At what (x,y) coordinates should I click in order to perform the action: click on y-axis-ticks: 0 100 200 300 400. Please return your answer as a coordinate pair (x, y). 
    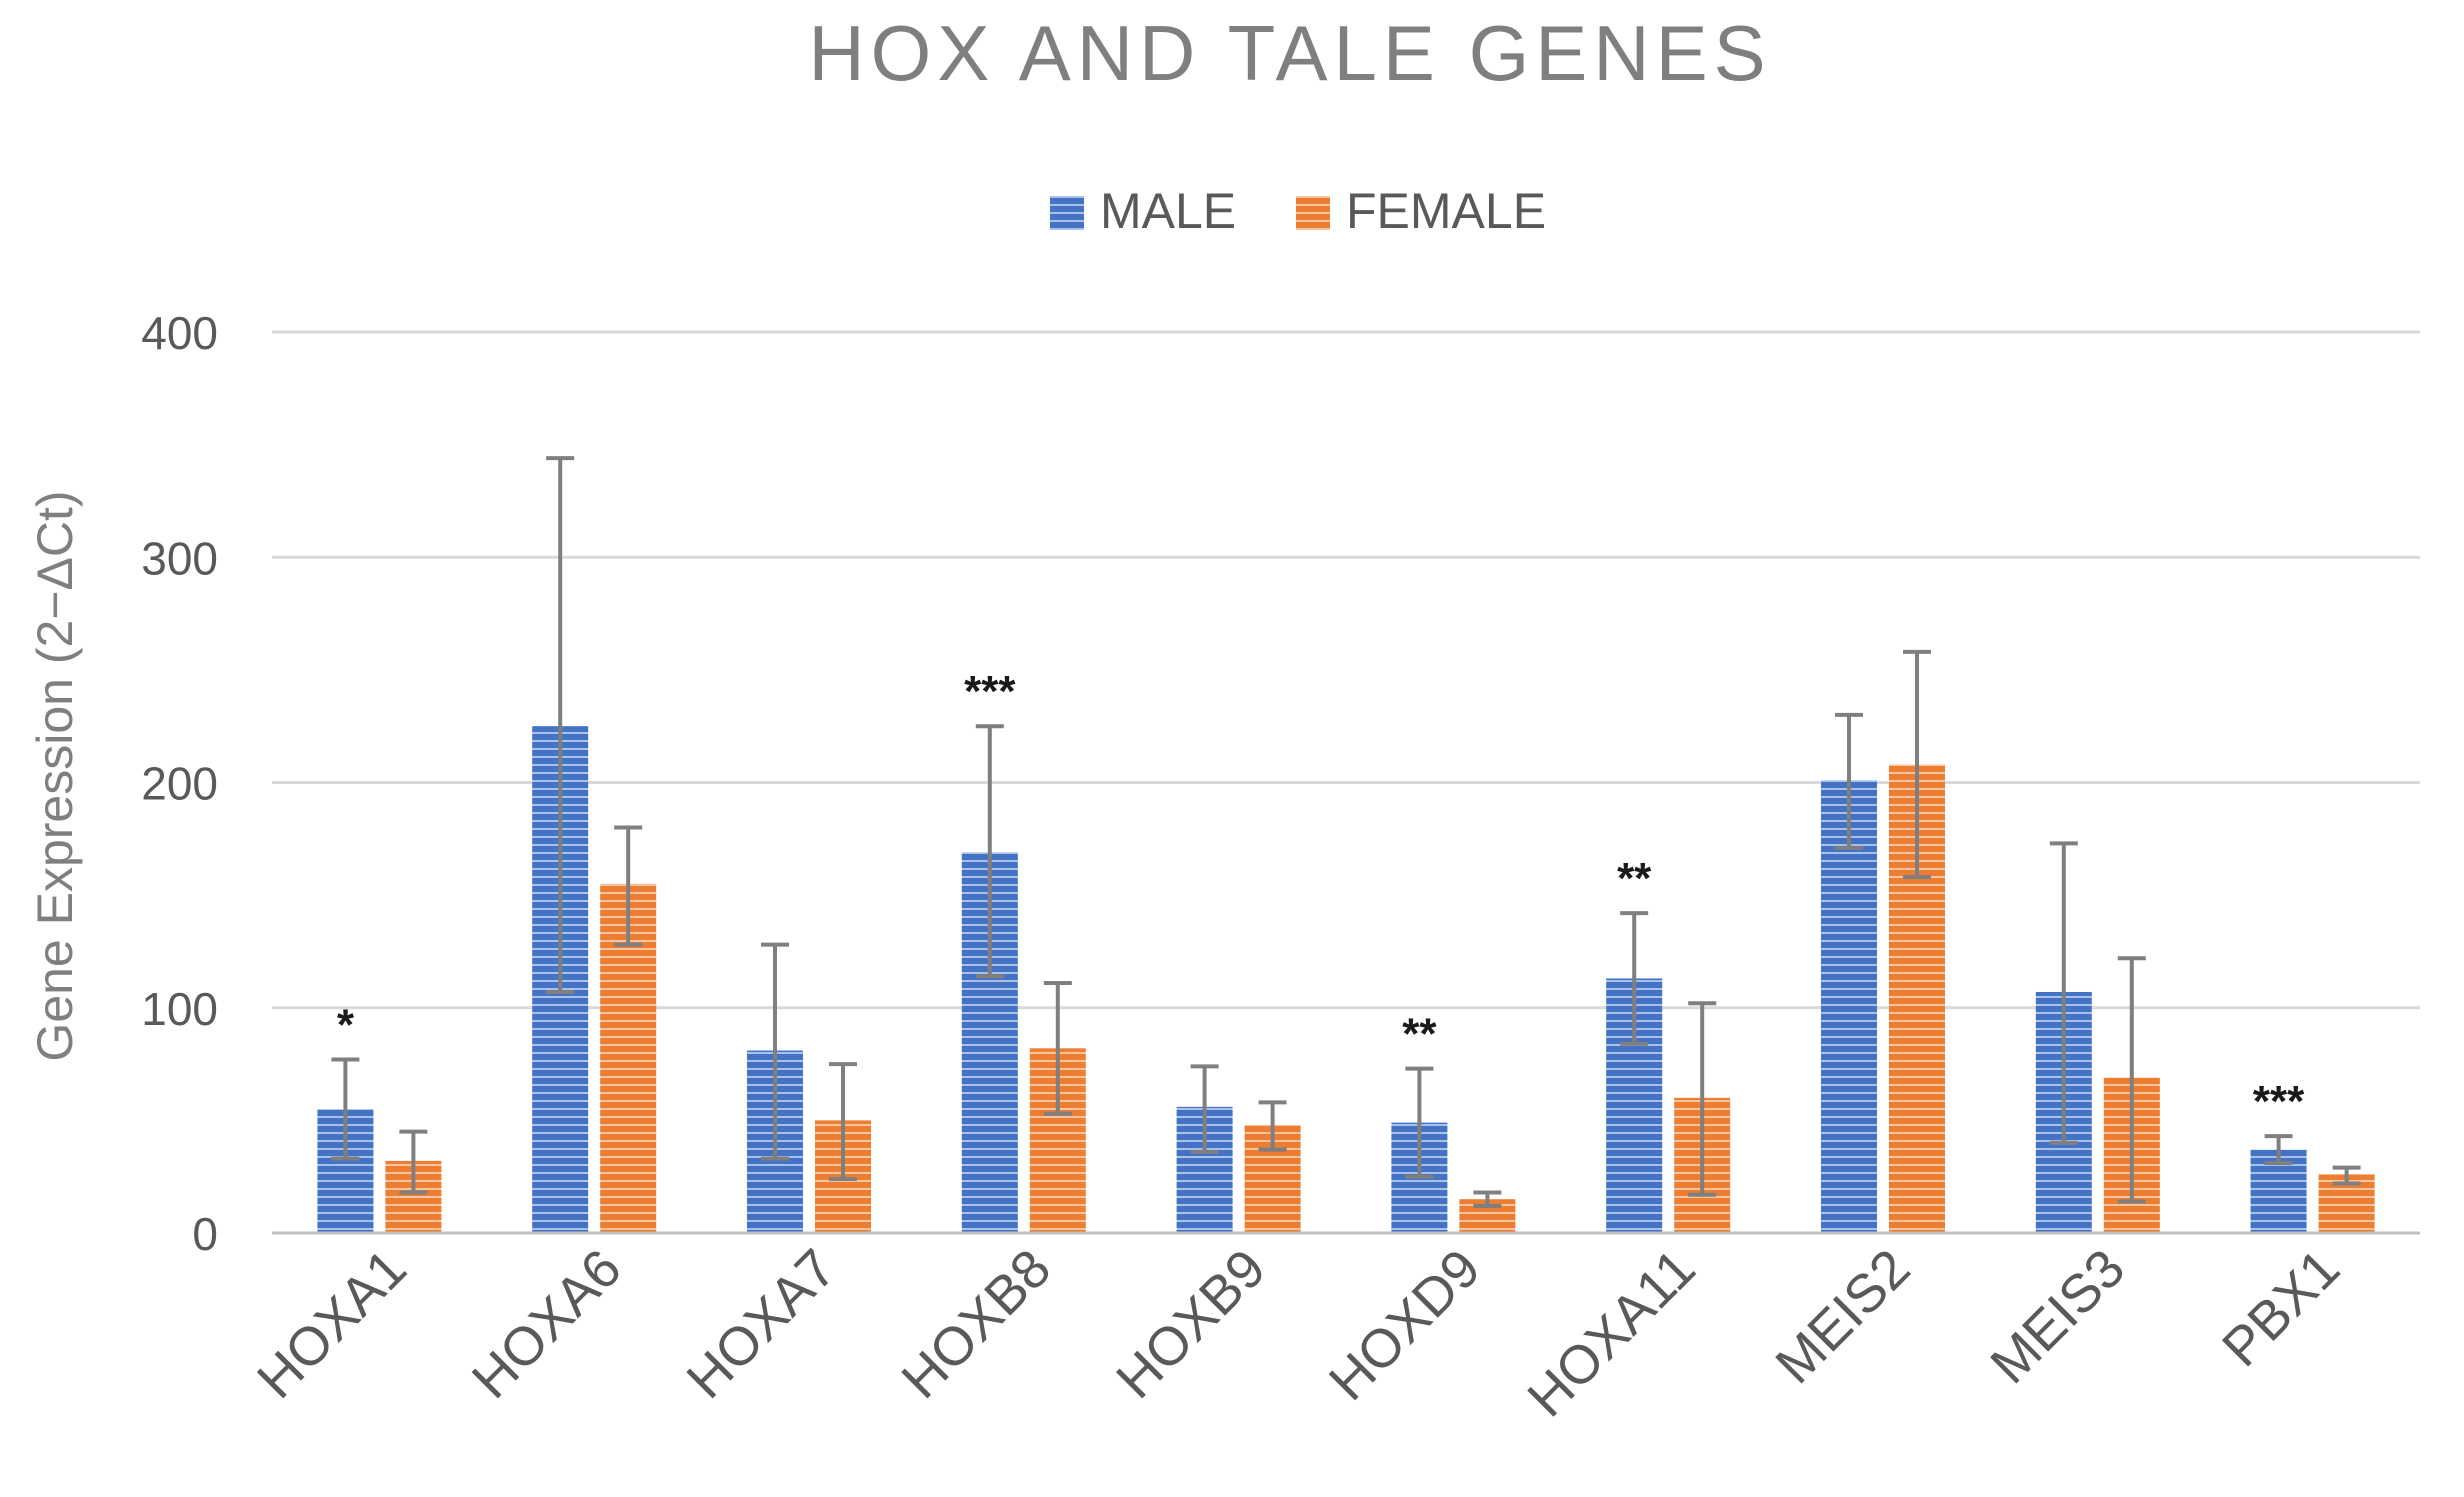
    Looking at the image, I should click on (179, 783).